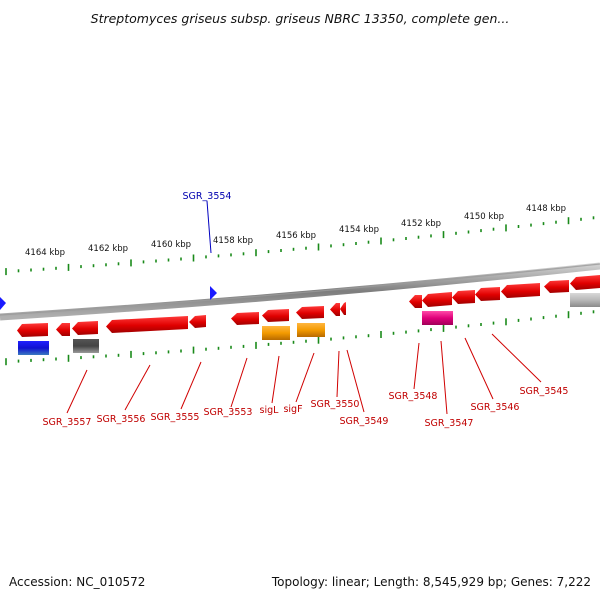 The image size is (600, 600). Describe the element at coordinates (449, 423) in the screenshot. I see `gene-label-sgr3547: SGR_3547` at that location.